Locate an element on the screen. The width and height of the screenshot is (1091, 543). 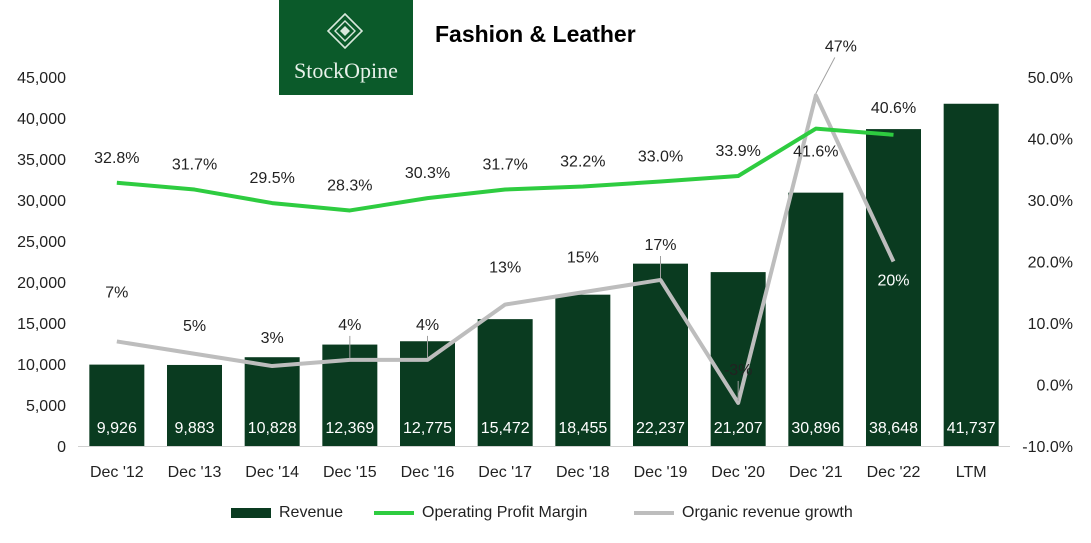
chart-title: Fashion & Leather is located at coordinates (535, 34).